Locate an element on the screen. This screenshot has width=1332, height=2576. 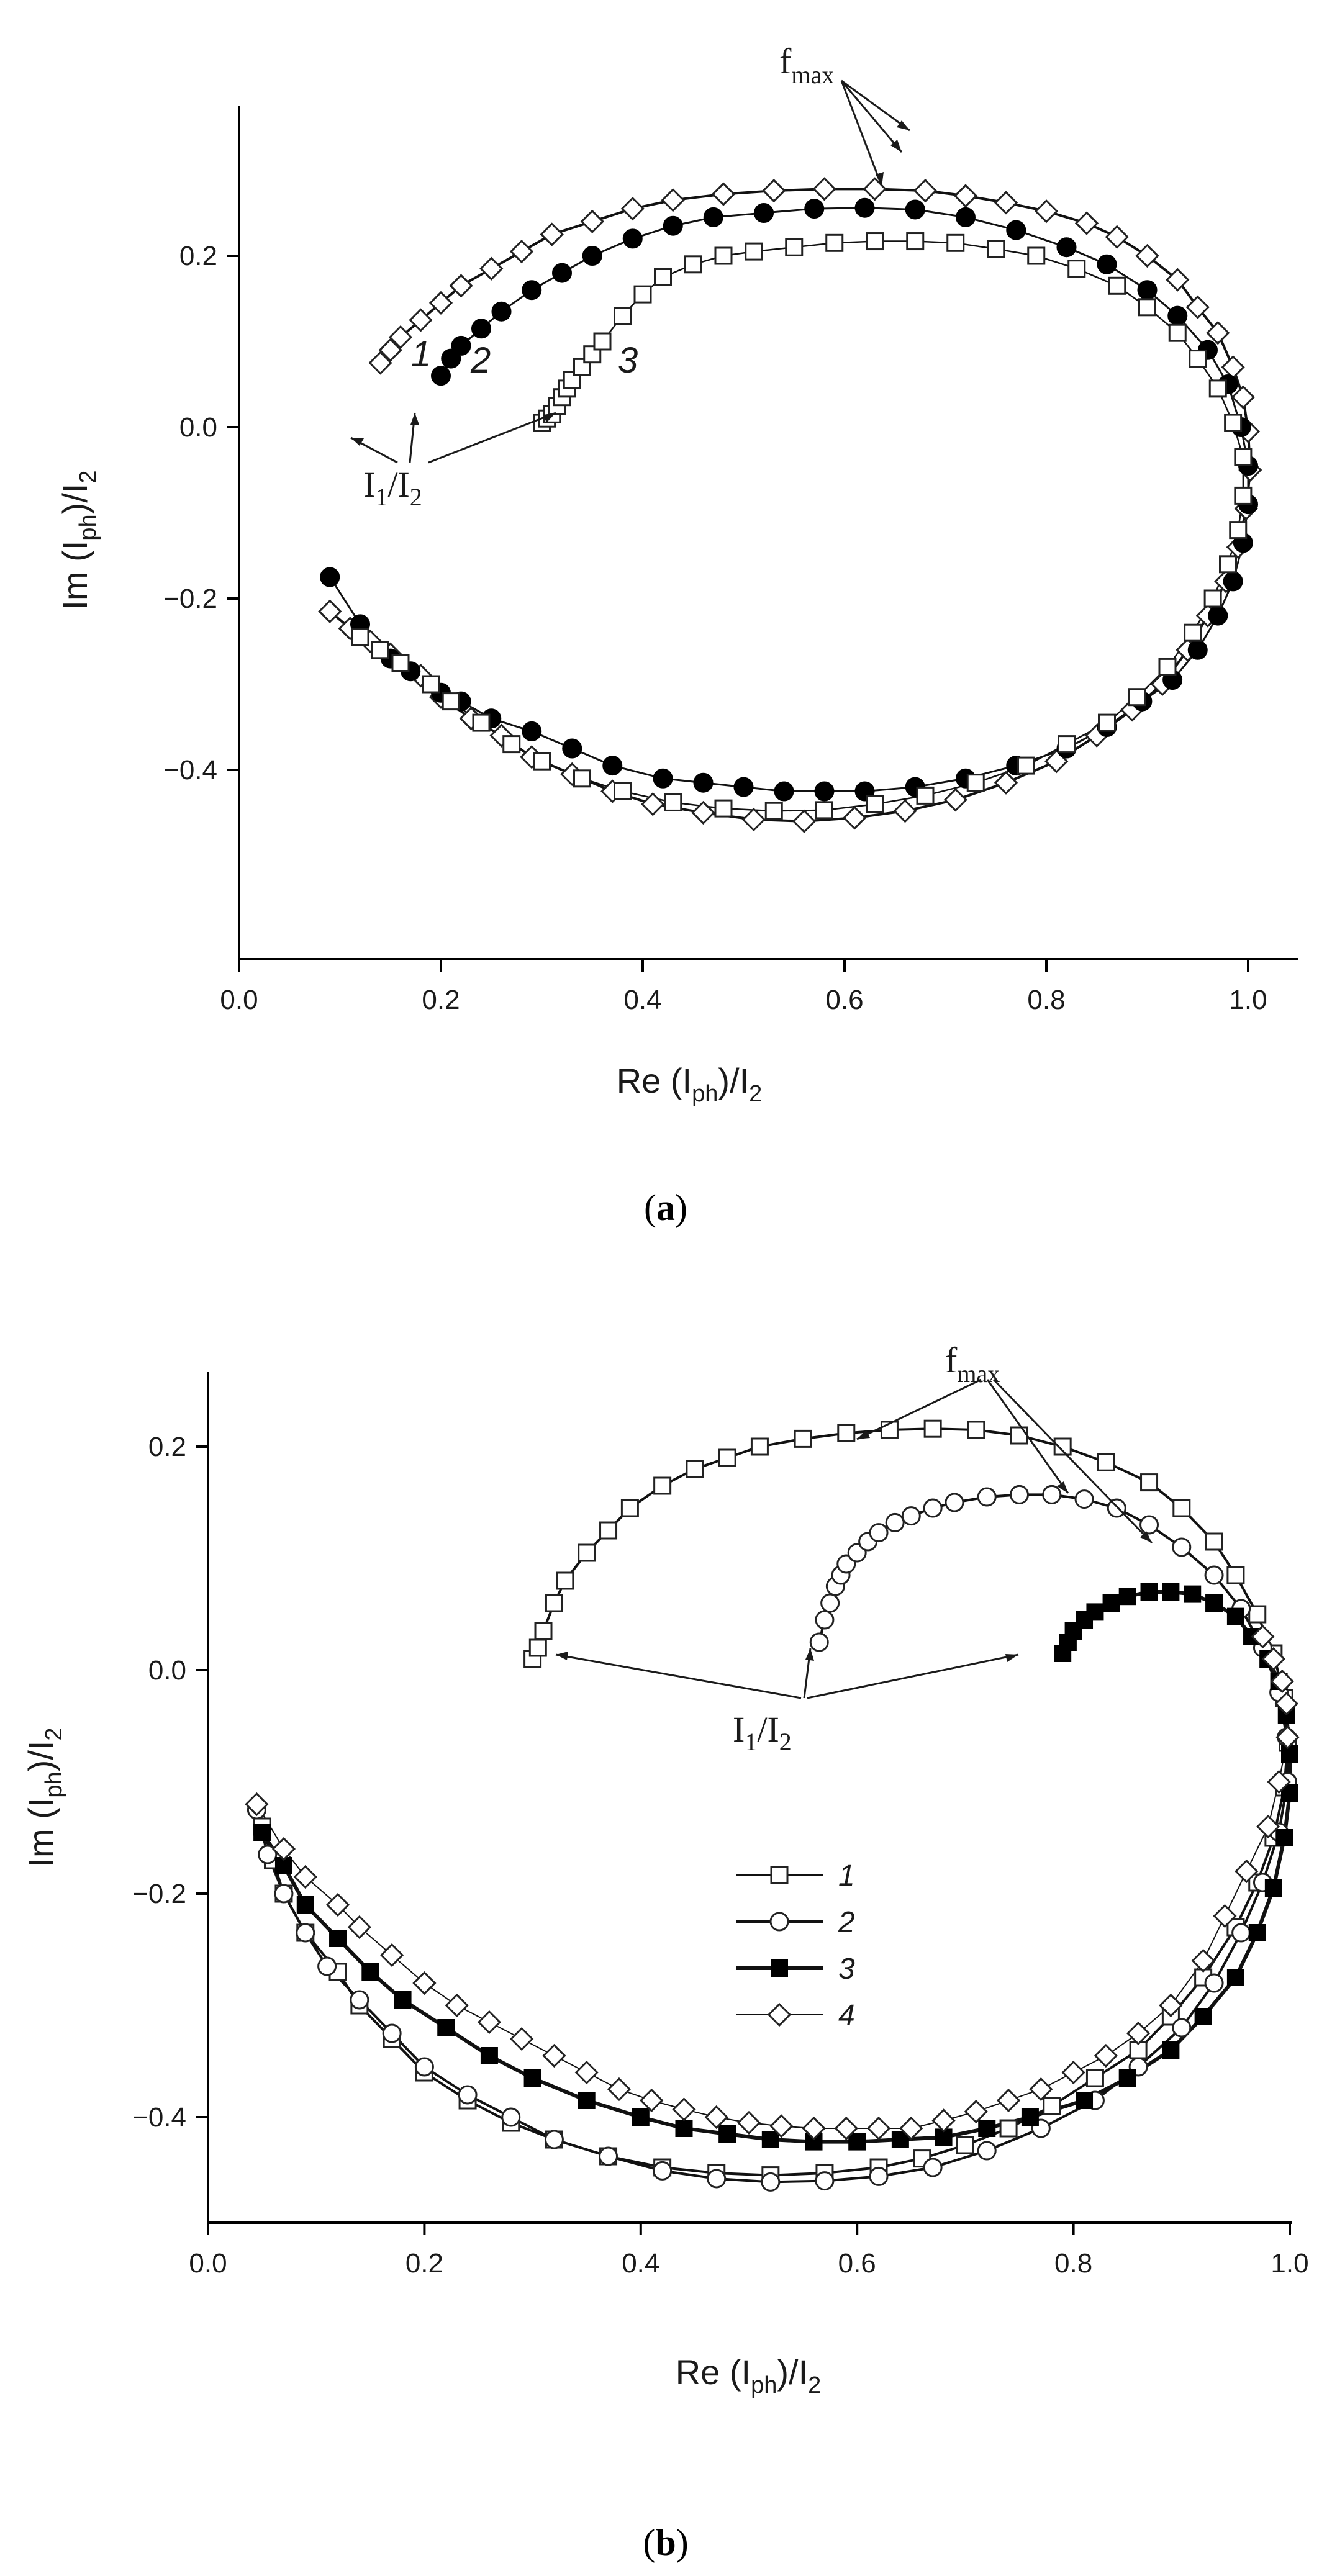
x-tick-label: 1.0 is located at coordinates (1248, 1000).